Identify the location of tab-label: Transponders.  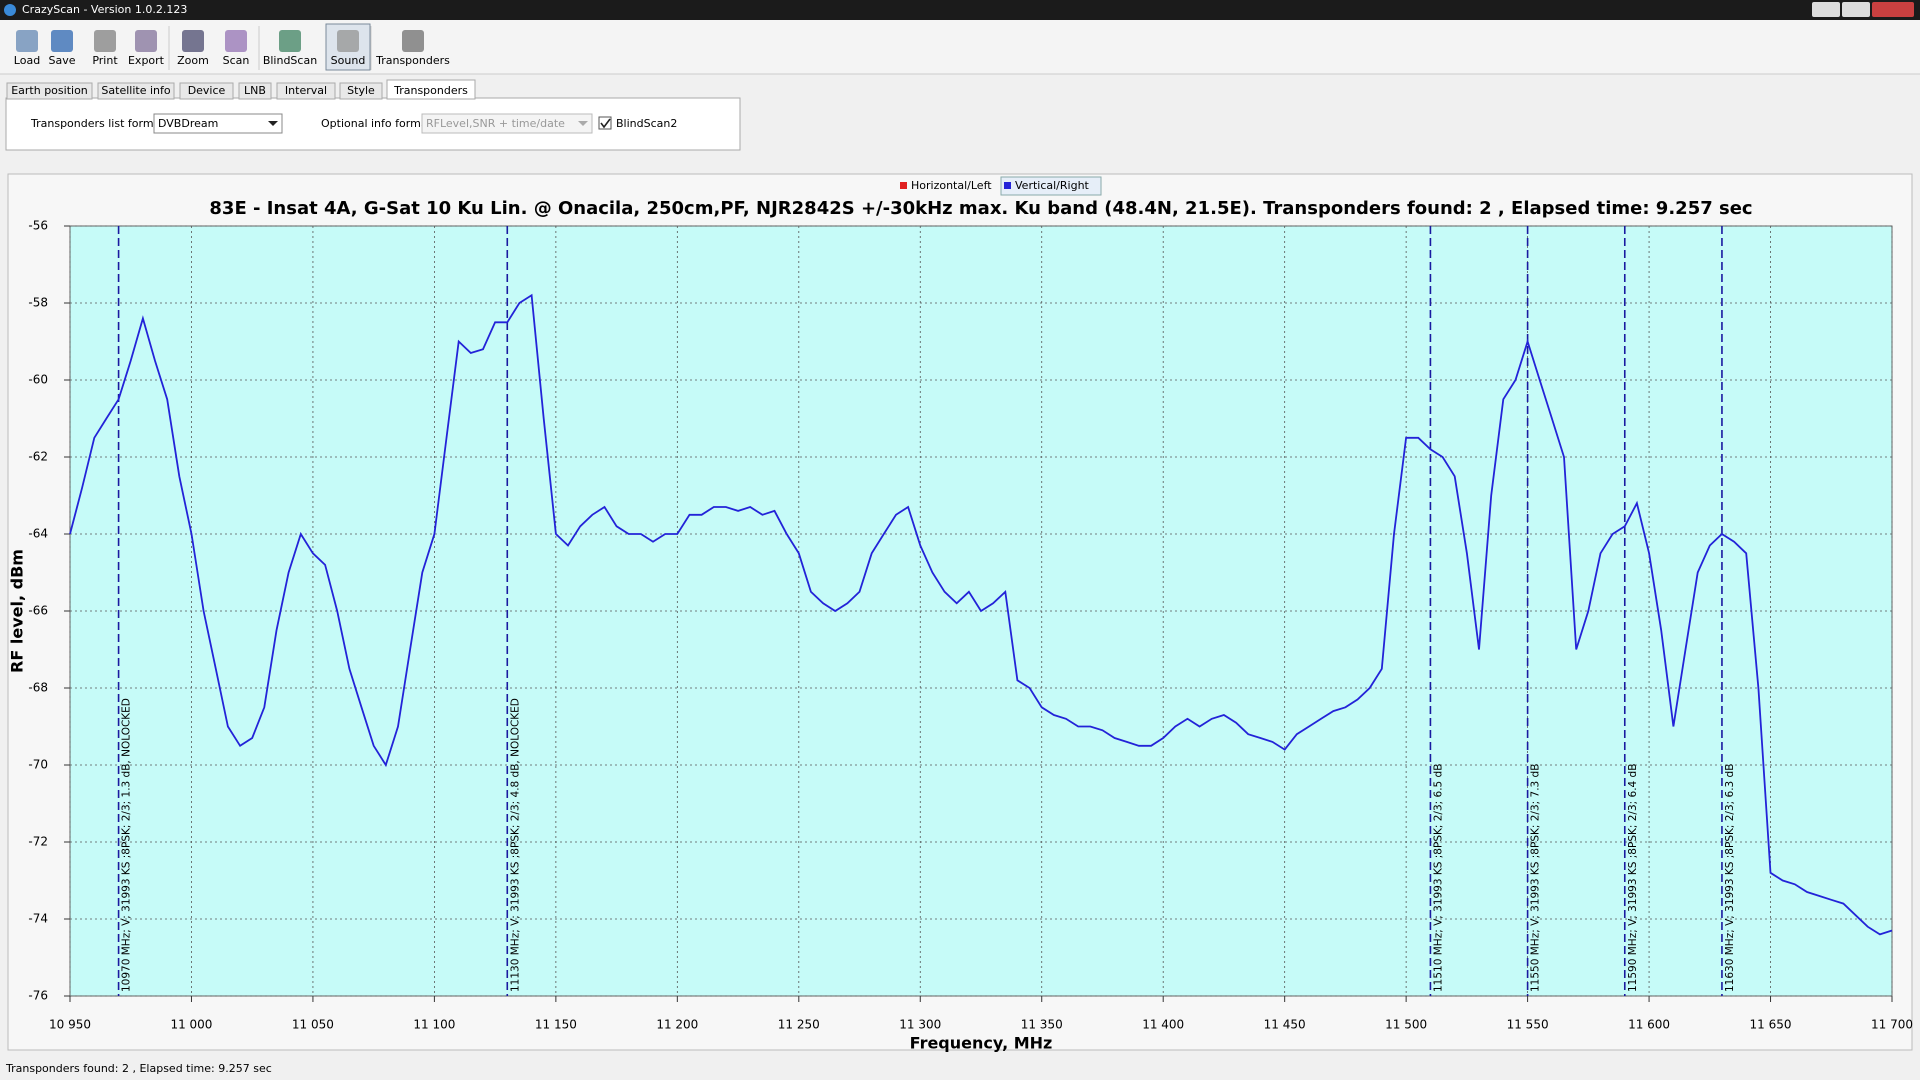
(430, 90).